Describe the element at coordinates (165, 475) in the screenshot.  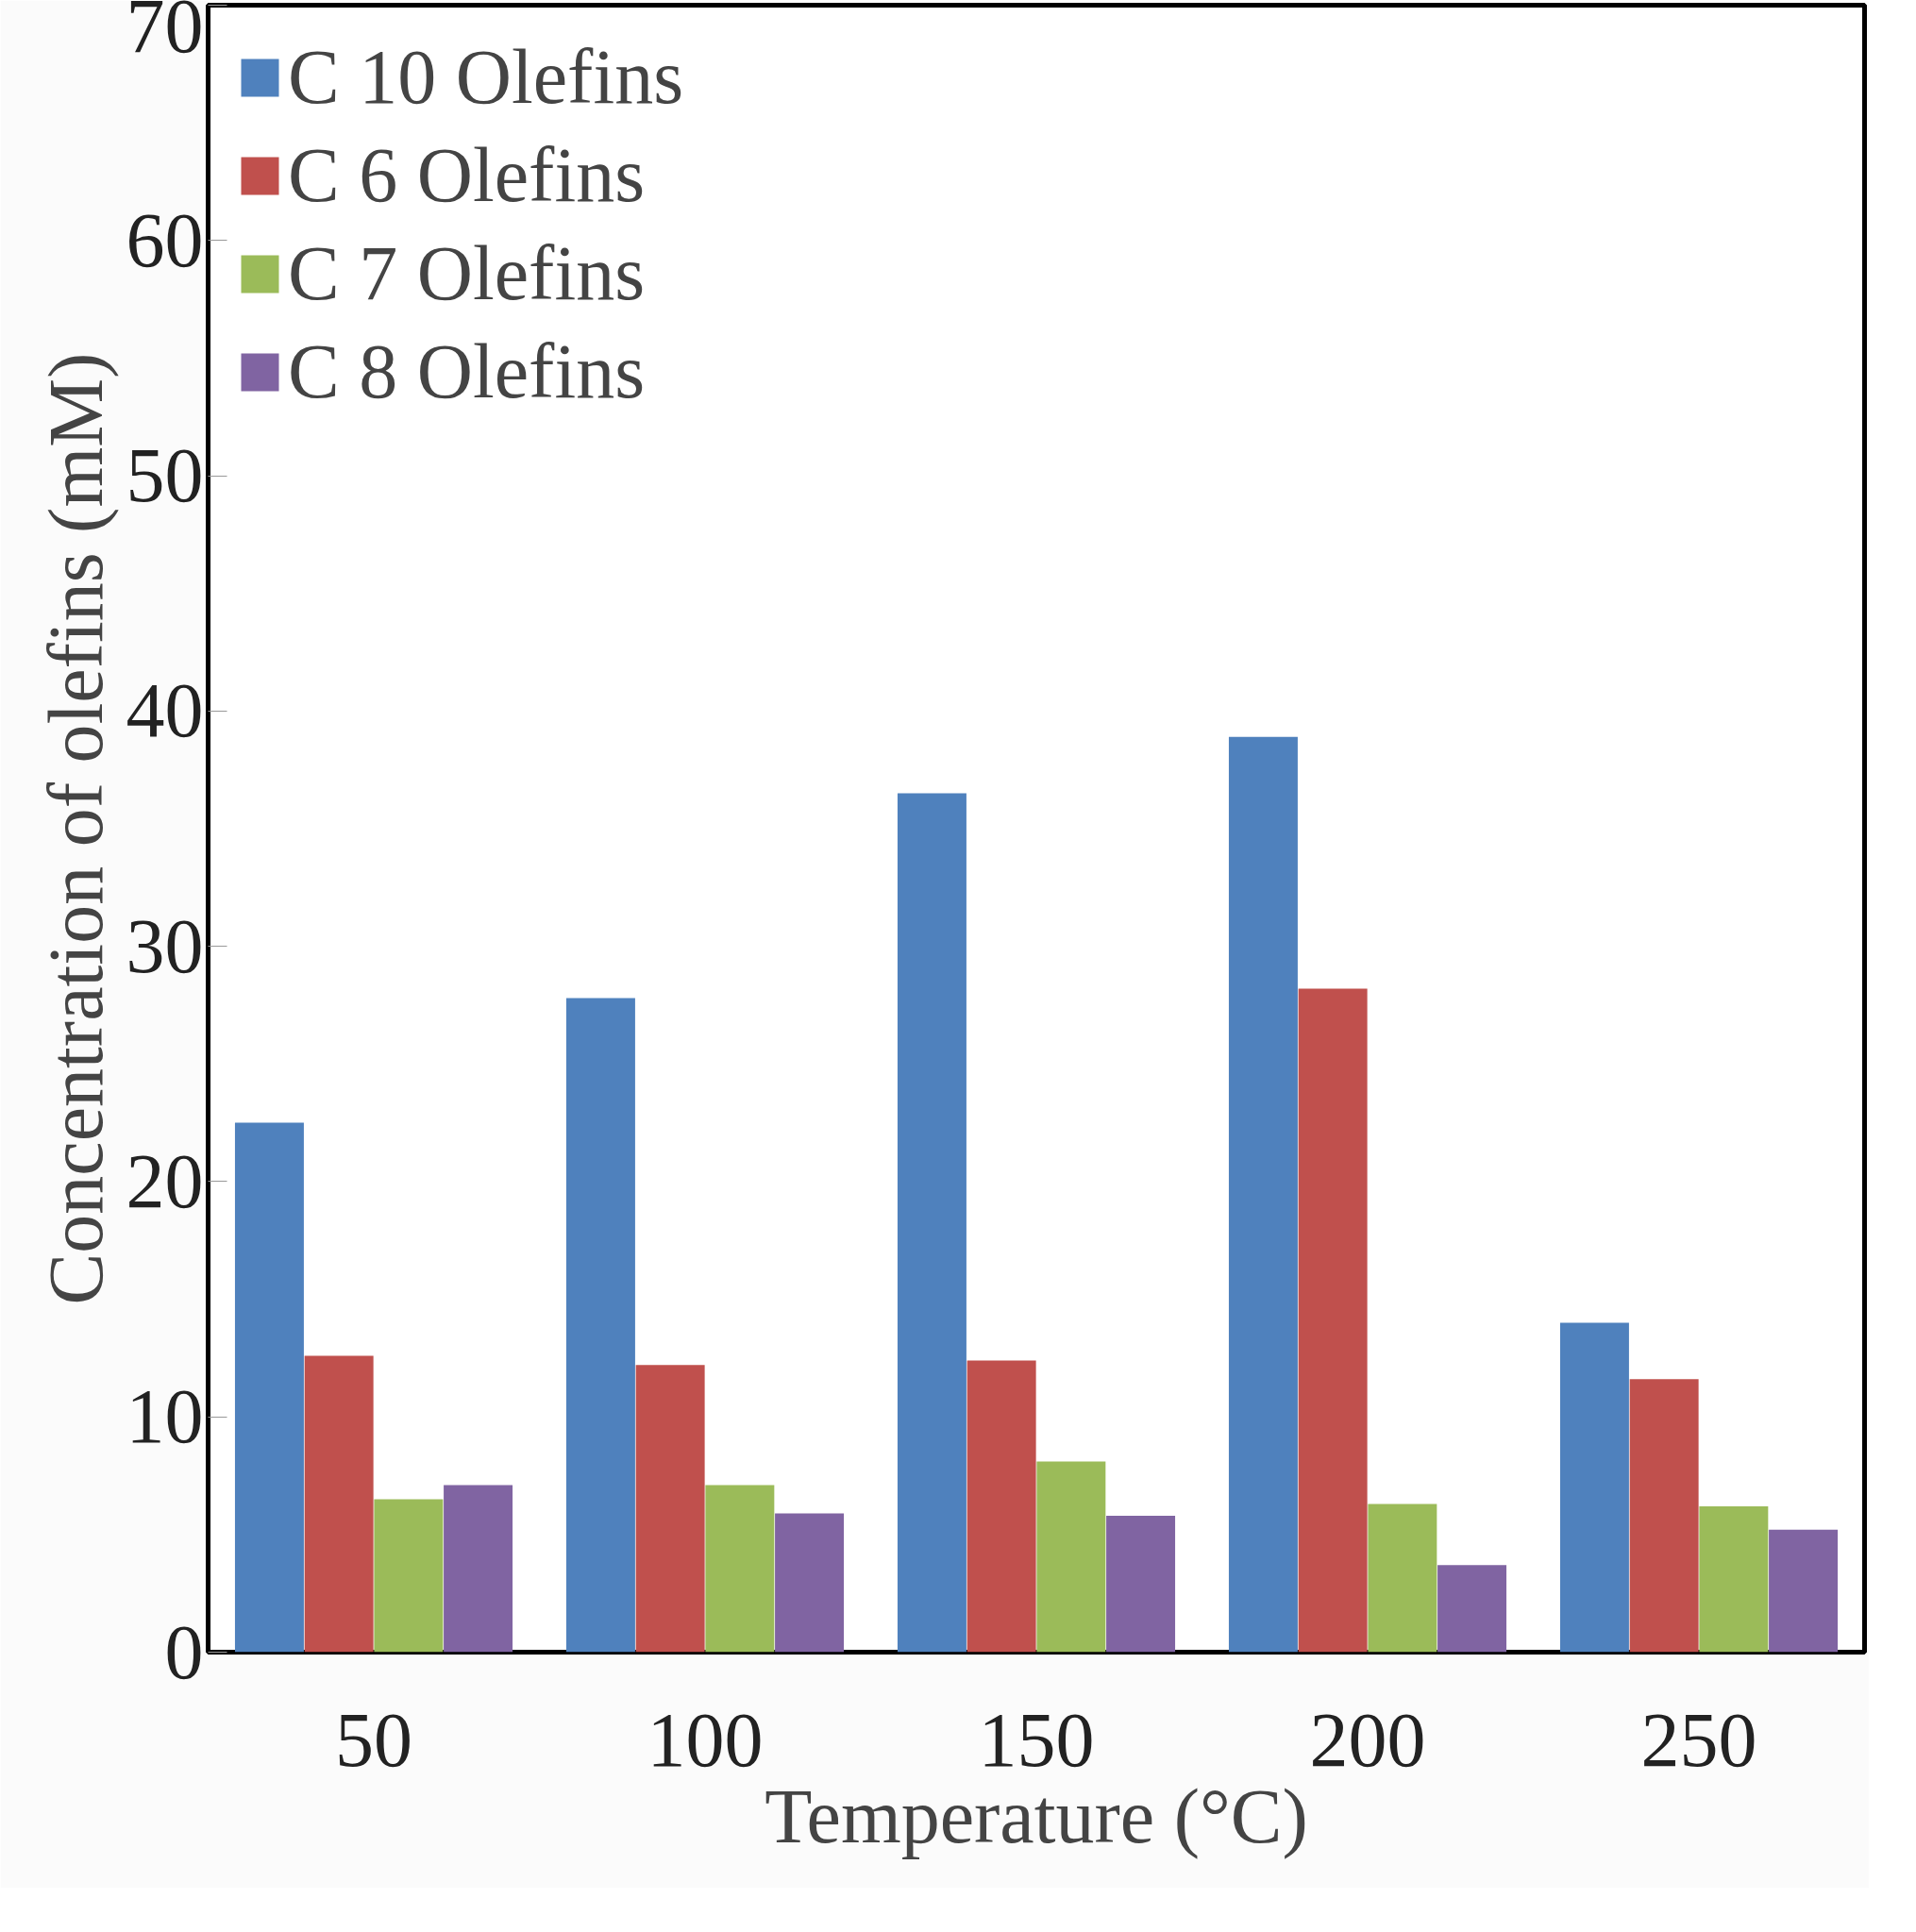
I see `y-tick-label: 50` at that location.